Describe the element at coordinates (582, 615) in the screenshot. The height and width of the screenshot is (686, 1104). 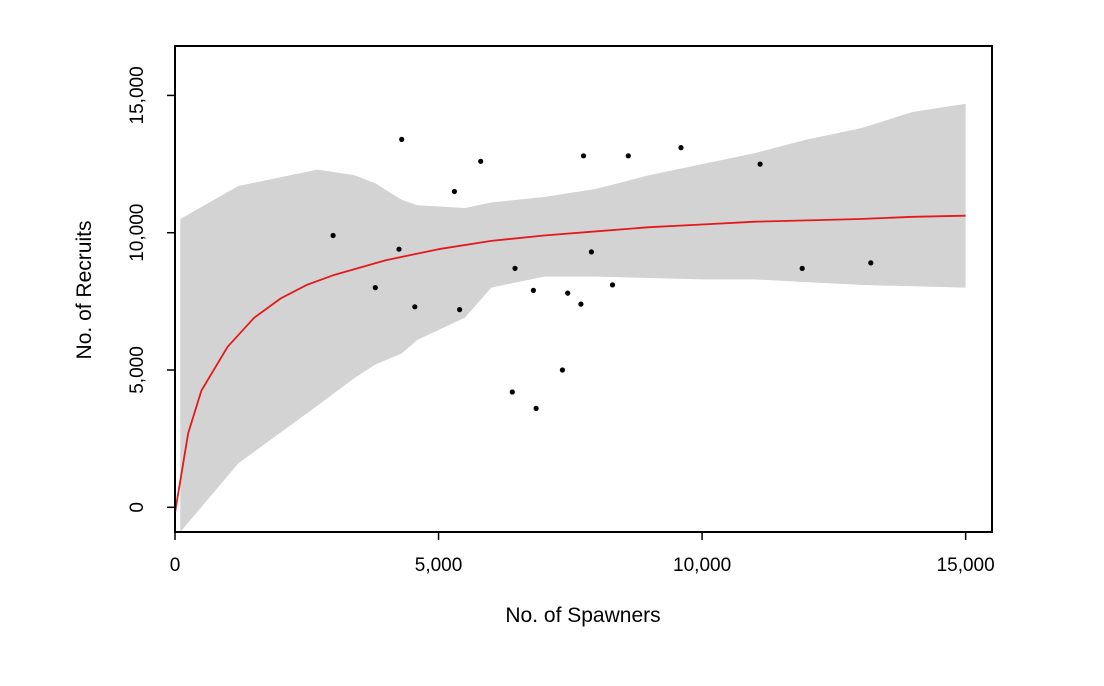
I see `x-axis-title: No. of Spawners` at that location.